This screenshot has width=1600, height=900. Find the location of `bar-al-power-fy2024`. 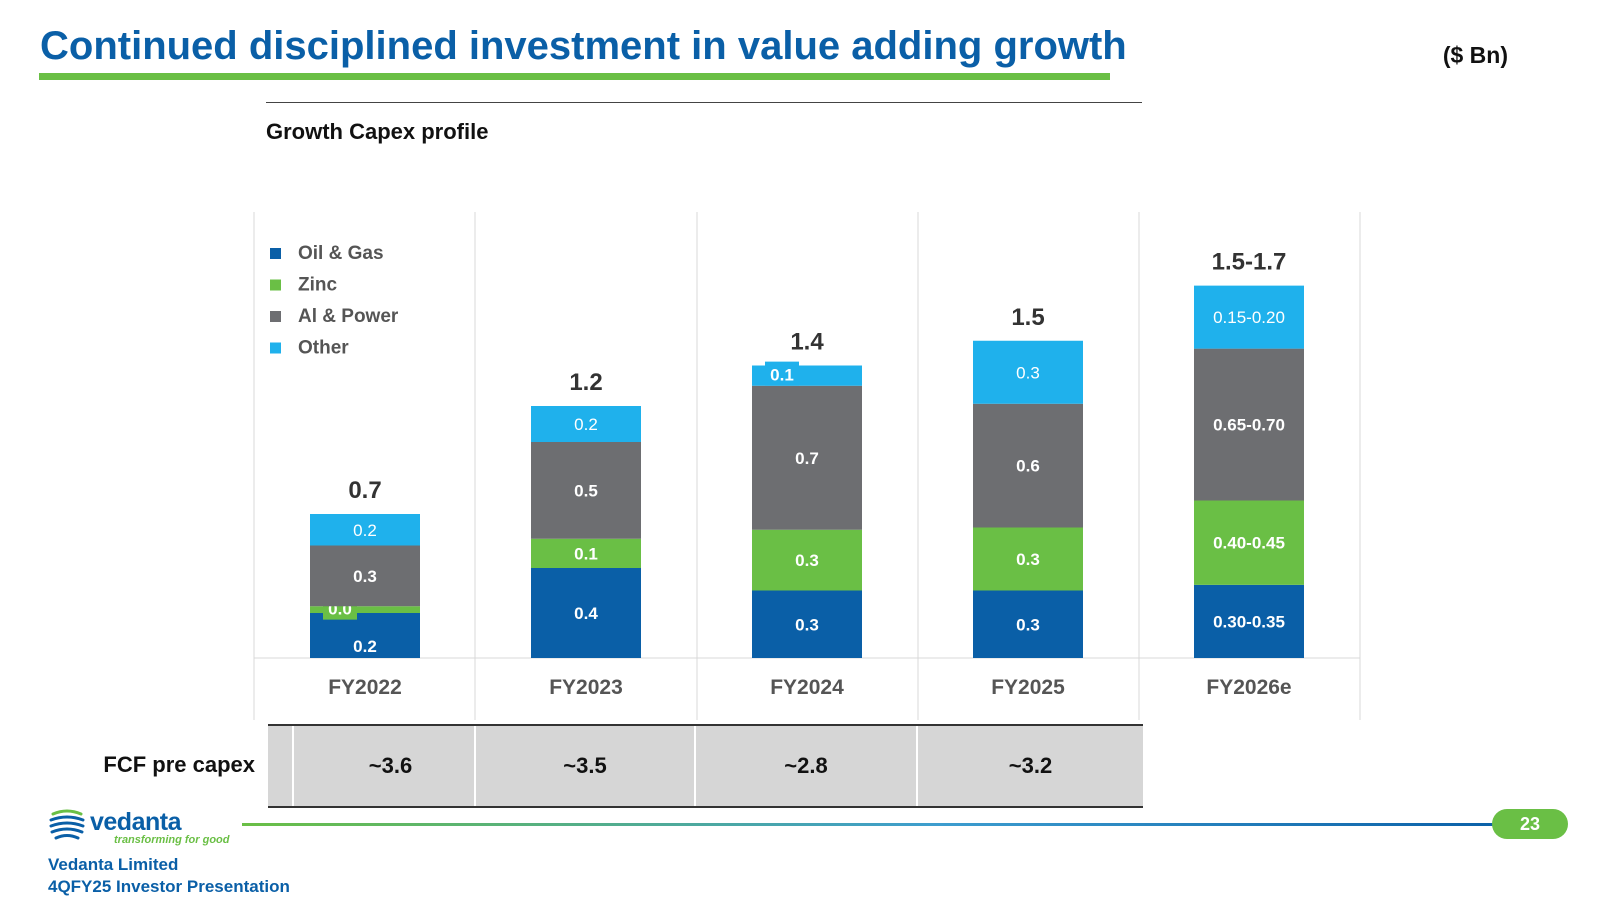

bar-al-power-fy2024 is located at coordinates (807, 457).